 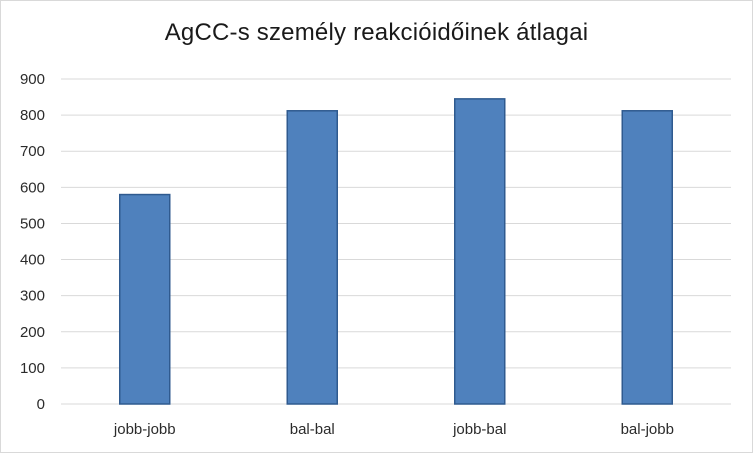 I want to click on y-tick-label: 400, so click(x=32, y=260).